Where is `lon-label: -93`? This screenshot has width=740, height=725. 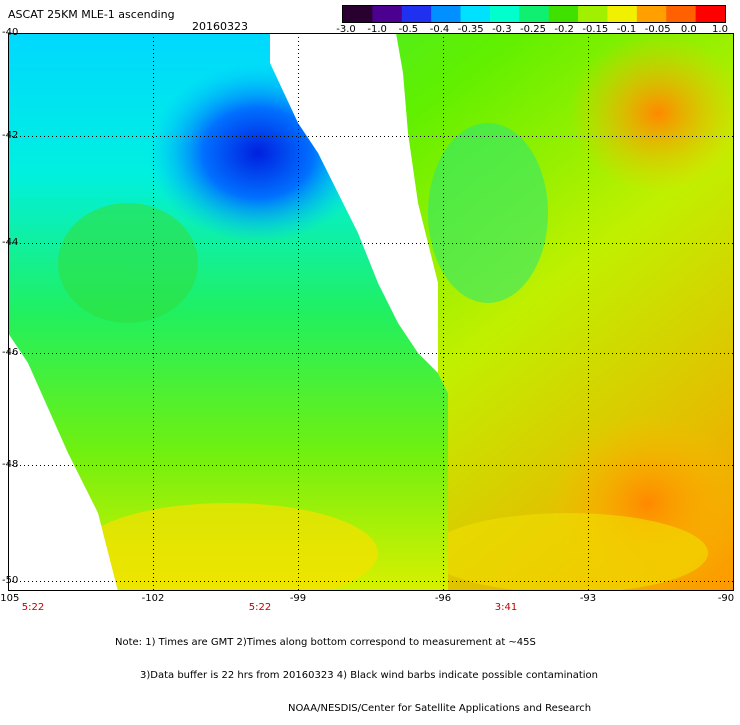
lon-label: -93 is located at coordinates (588, 598).